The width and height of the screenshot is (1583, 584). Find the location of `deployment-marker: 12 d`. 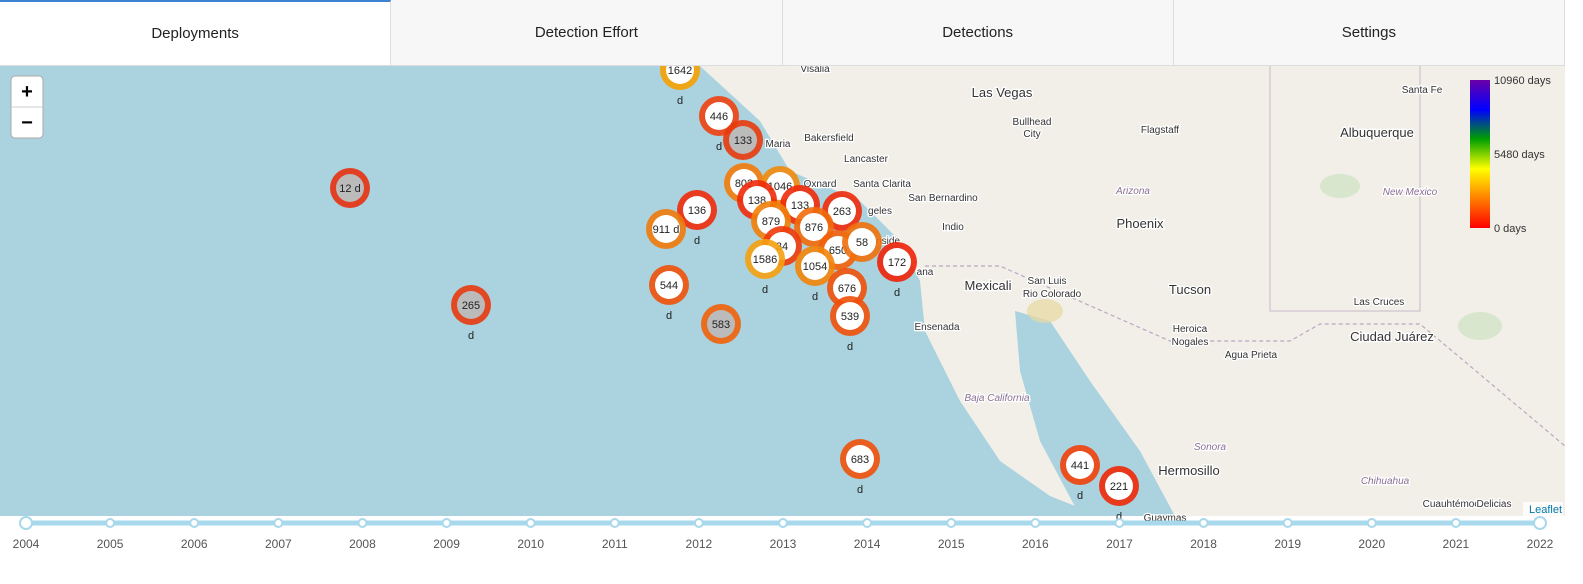

deployment-marker: 12 d is located at coordinates (350, 188).